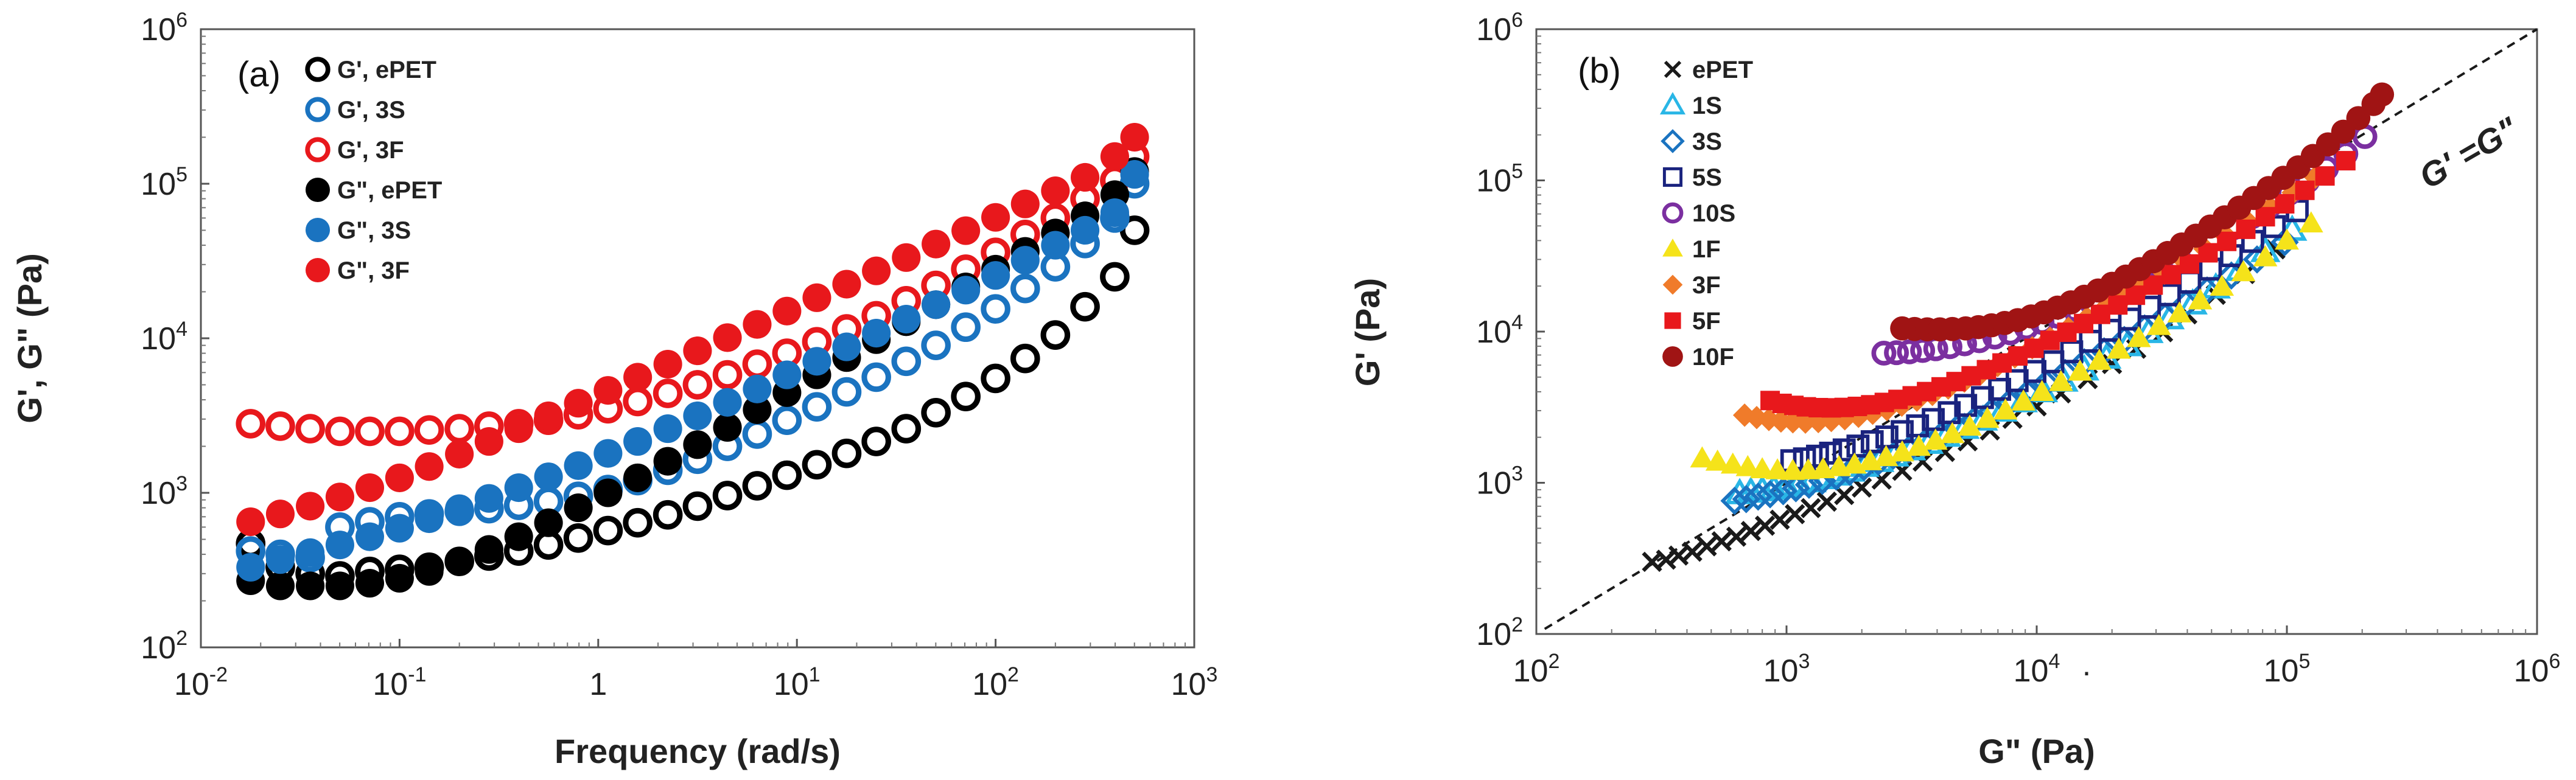 This screenshot has height=780, width=2576. What do you see at coordinates (30, 338) in the screenshot?
I see `panel-a-y-axis-title: G', G" (Pa)` at bounding box center [30, 338].